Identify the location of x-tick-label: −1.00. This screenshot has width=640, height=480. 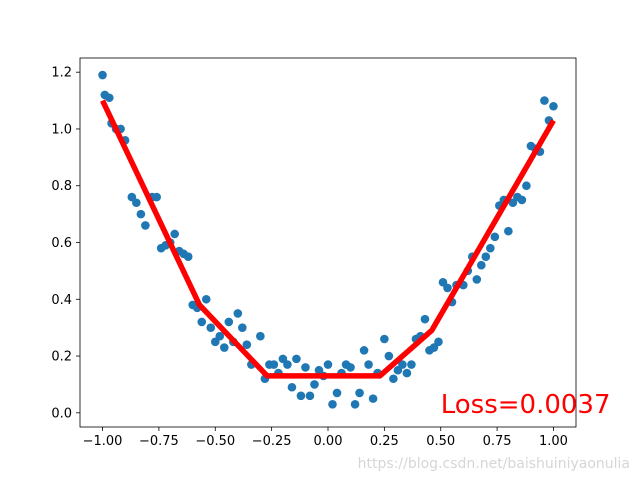
(103, 441).